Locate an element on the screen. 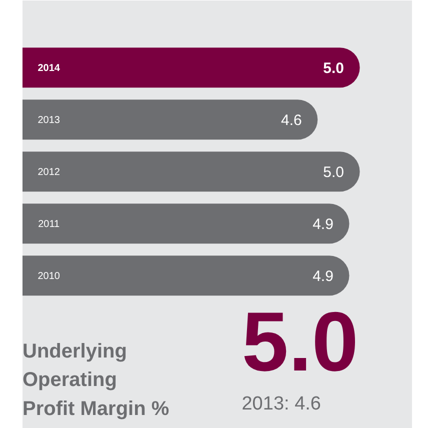 The image size is (425, 428). data-label: 4.6 is located at coordinates (291, 121).